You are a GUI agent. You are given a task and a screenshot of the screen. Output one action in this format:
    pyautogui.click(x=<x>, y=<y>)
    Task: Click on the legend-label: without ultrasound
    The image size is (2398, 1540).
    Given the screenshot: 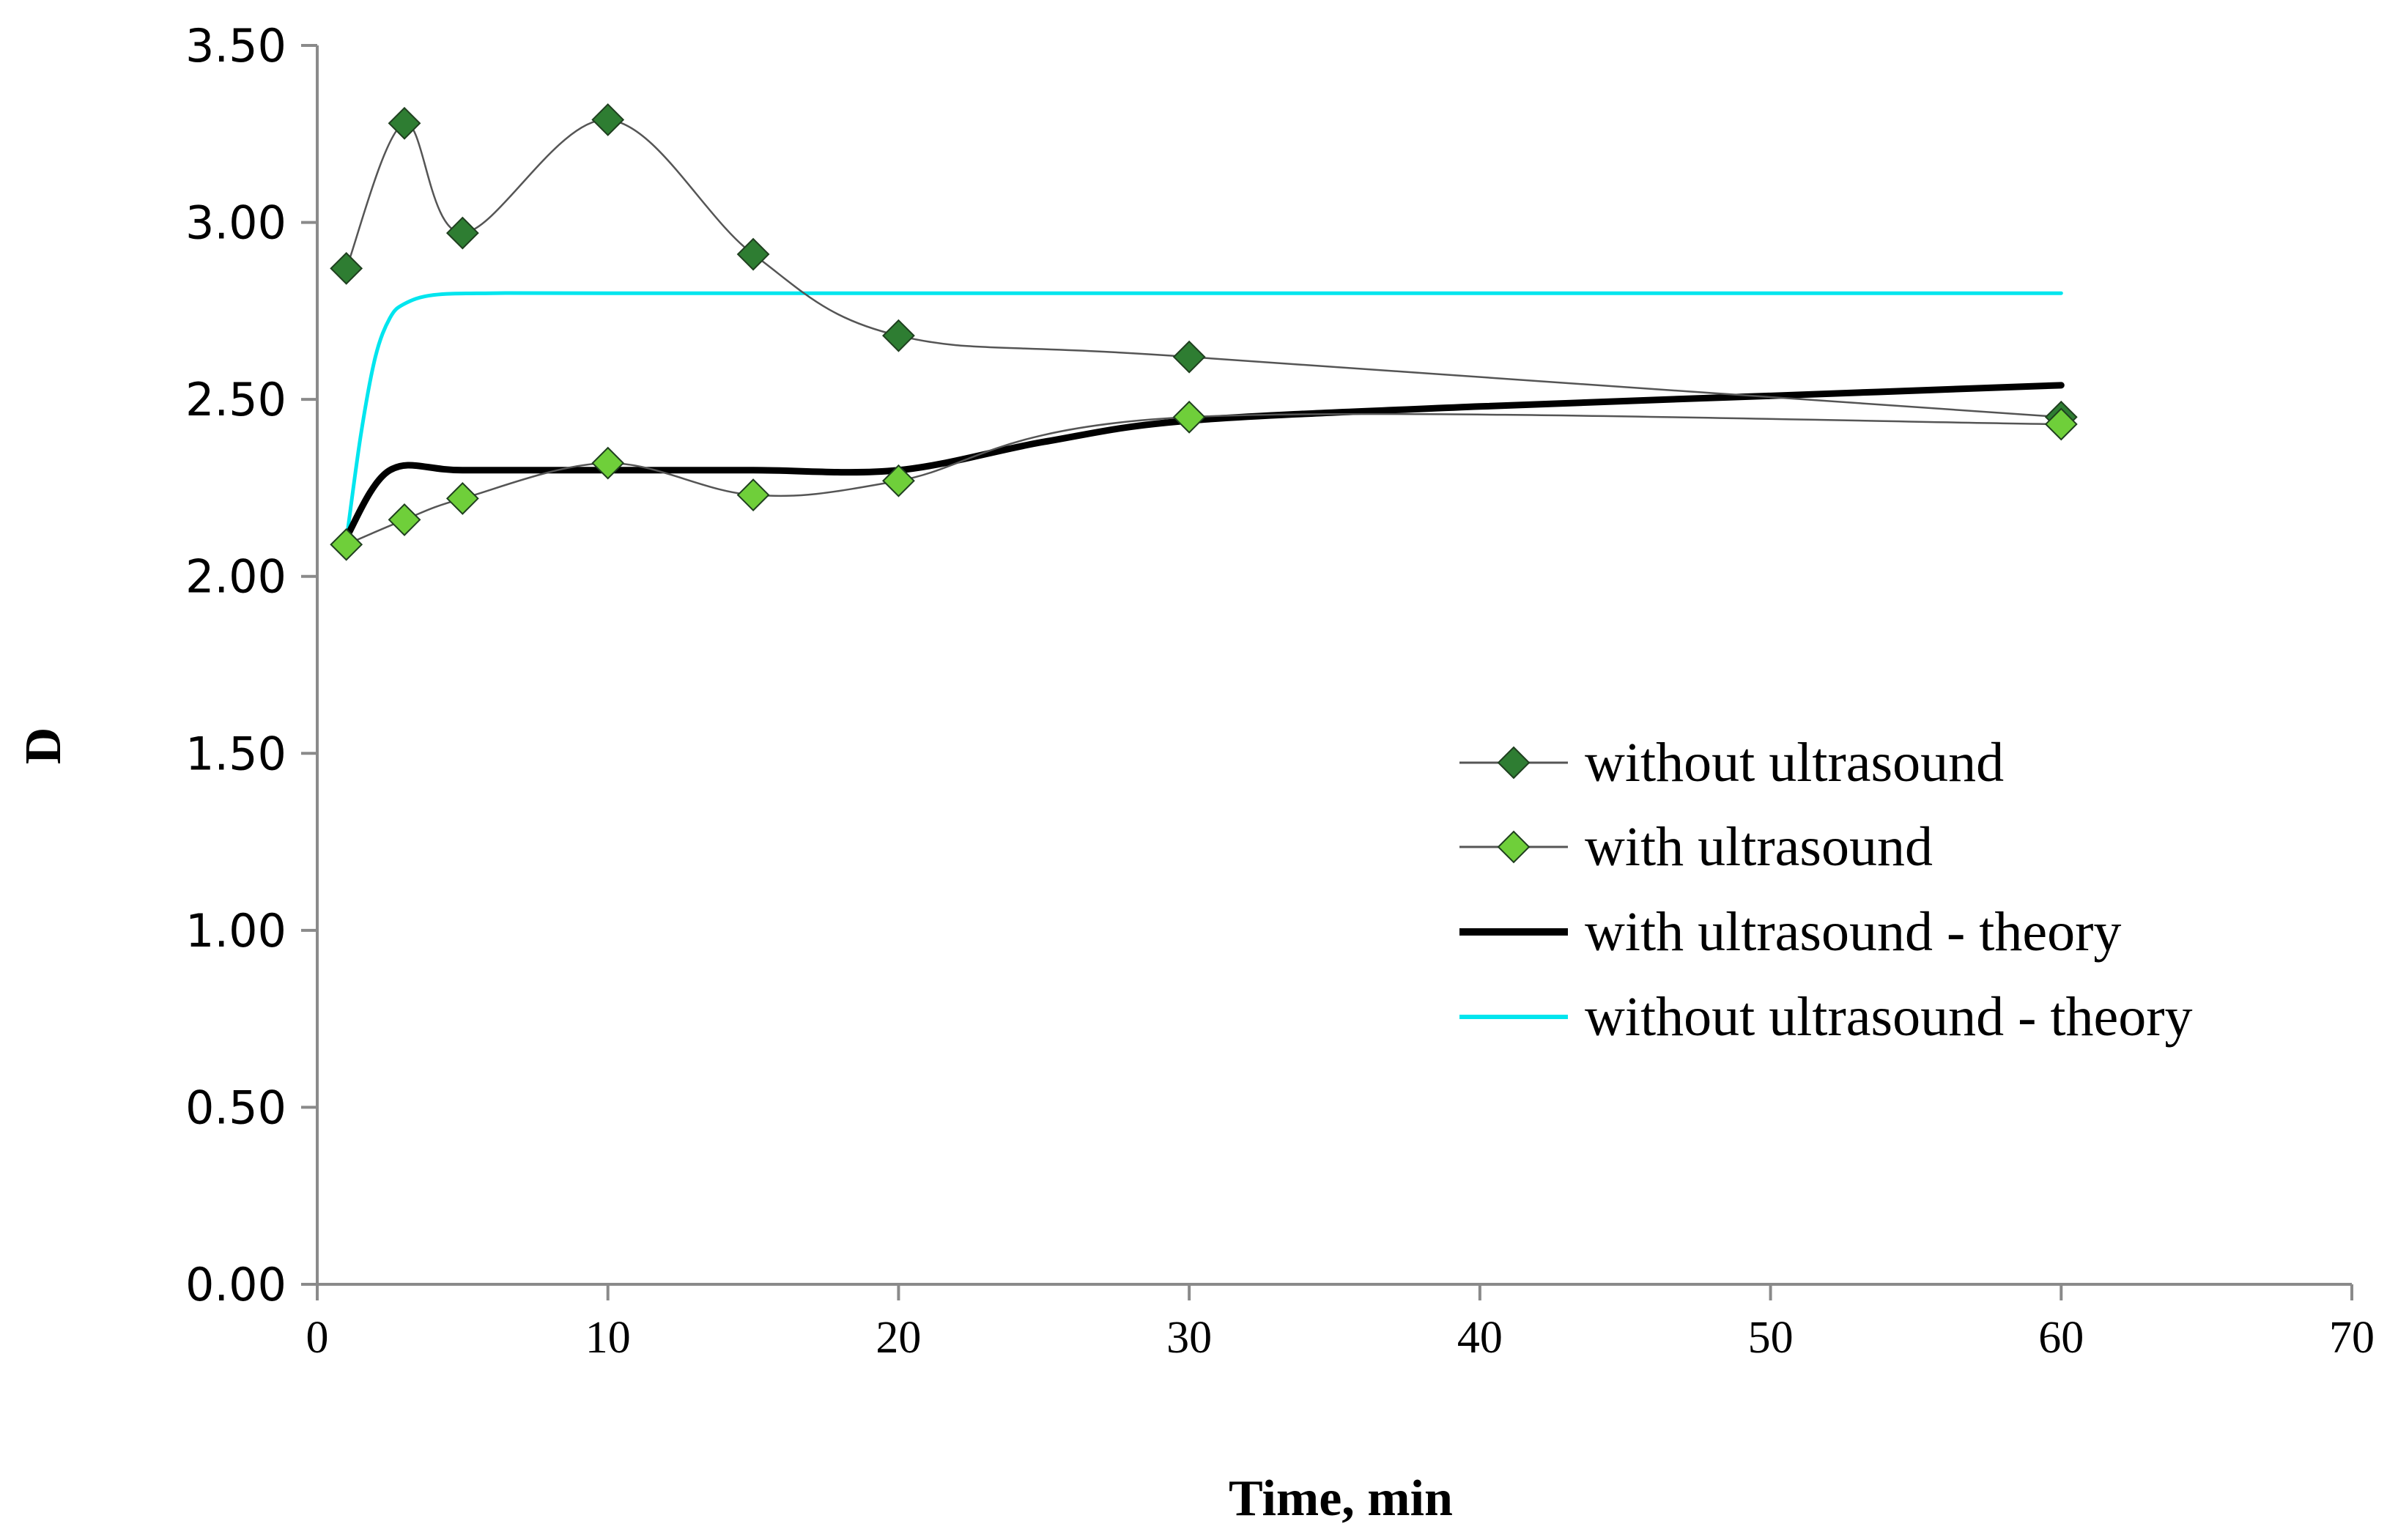 What is the action you would take?
    pyautogui.click(x=1794, y=762)
    